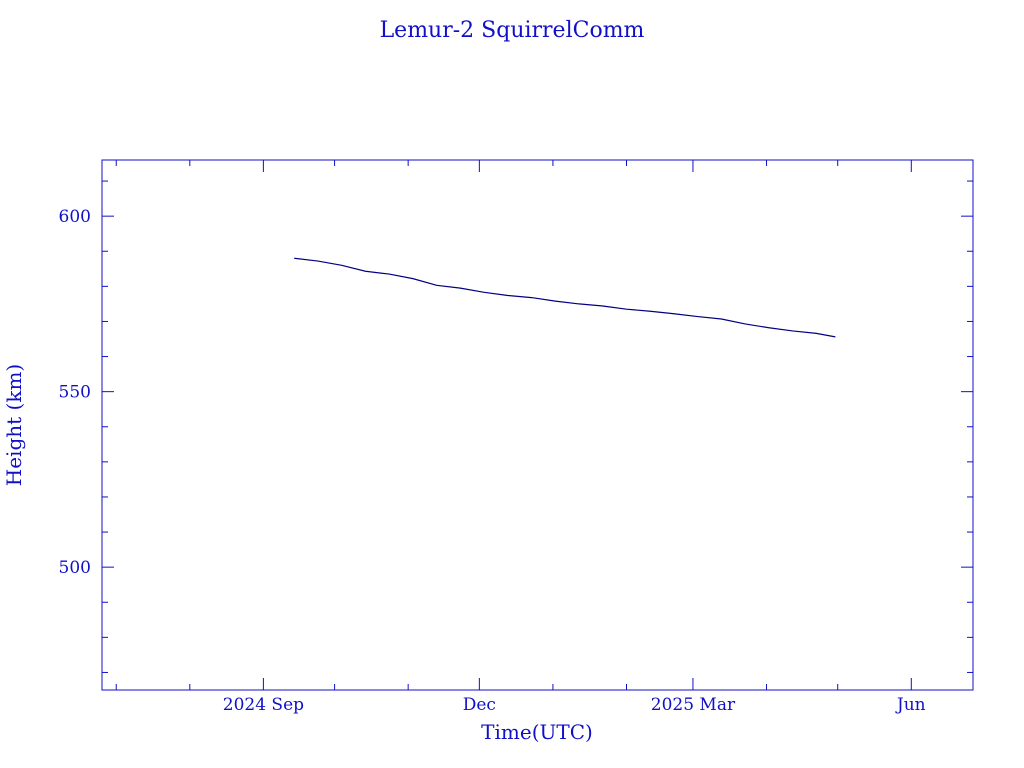 This screenshot has height=768, width=1024. I want to click on y-tick-label: 550, so click(75, 393).